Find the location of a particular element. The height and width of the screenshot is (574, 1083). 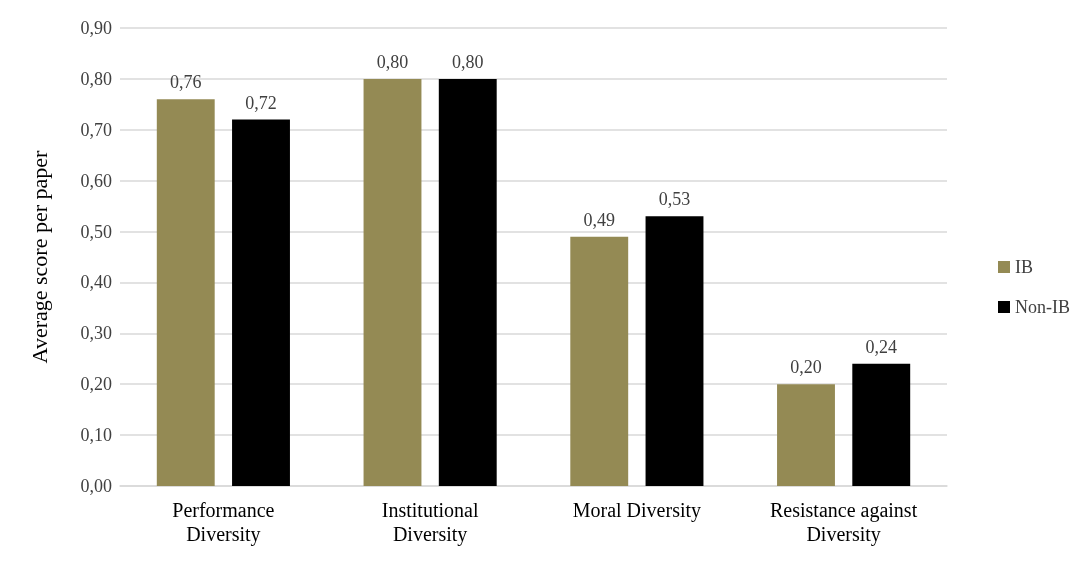

y-tick-label: 0,50 is located at coordinates (96, 231).